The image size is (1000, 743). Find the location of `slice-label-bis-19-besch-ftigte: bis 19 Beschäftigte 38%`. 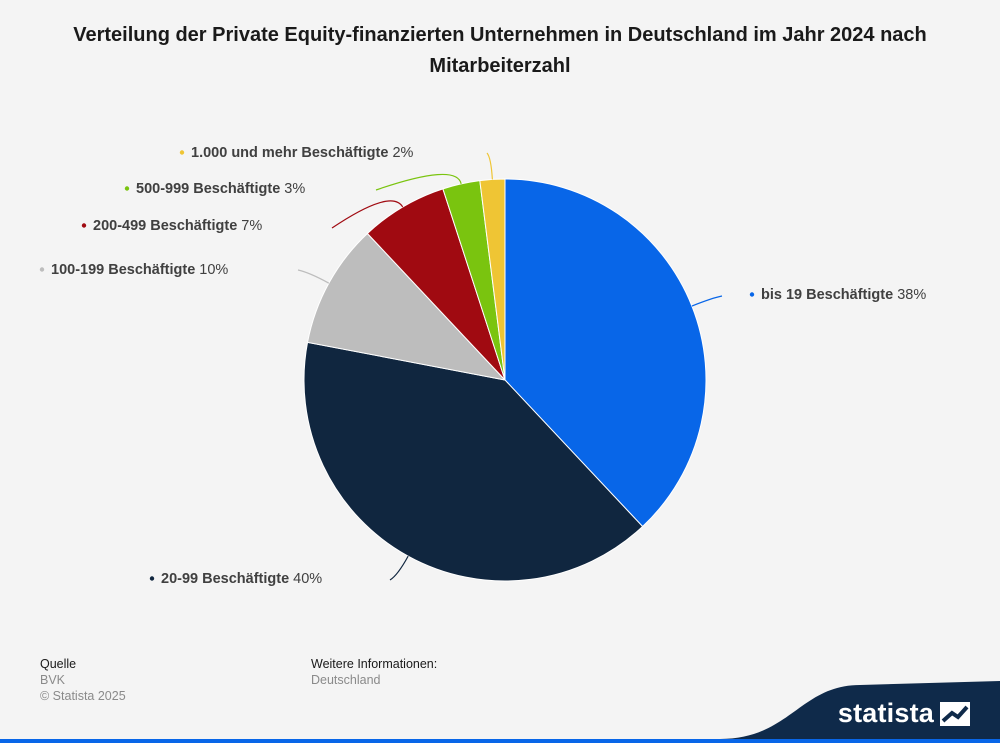

slice-label-bis-19-besch-ftigte: bis 19 Beschäftigte 38% is located at coordinates (843, 295).